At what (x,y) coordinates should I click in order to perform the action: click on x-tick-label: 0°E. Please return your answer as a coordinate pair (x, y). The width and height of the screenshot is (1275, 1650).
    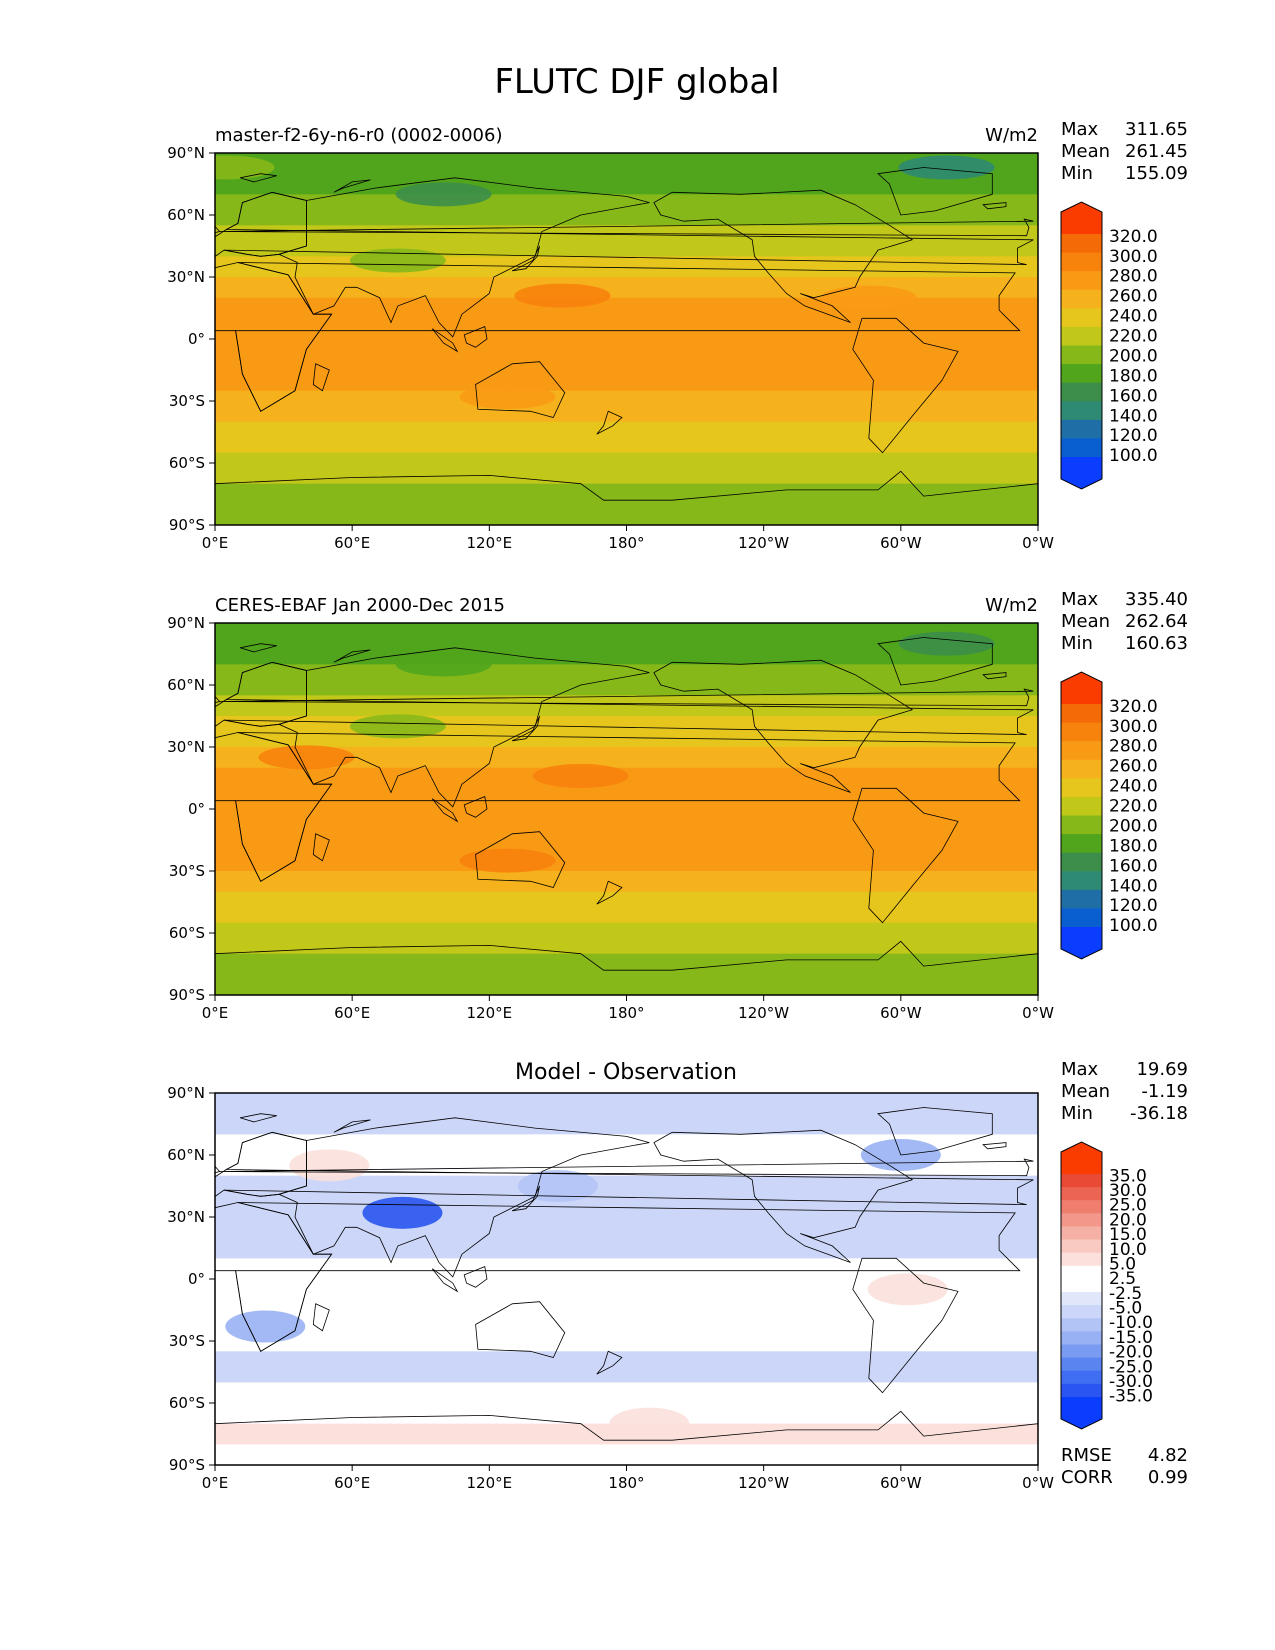
    Looking at the image, I should click on (215, 1483).